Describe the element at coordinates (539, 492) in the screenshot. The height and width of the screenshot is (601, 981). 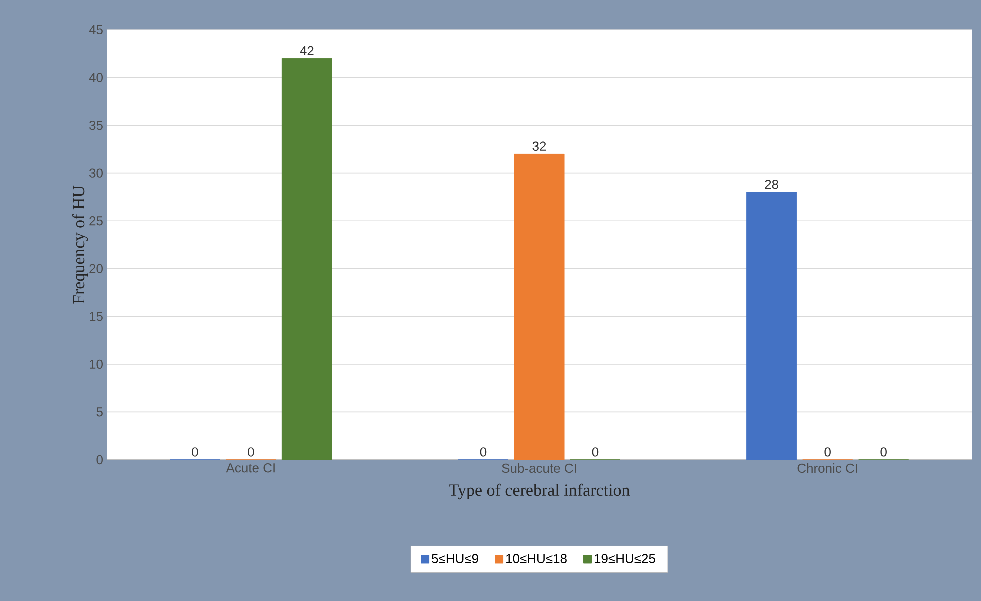
I see `x-axis-title: Type of cerebral infarction` at that location.